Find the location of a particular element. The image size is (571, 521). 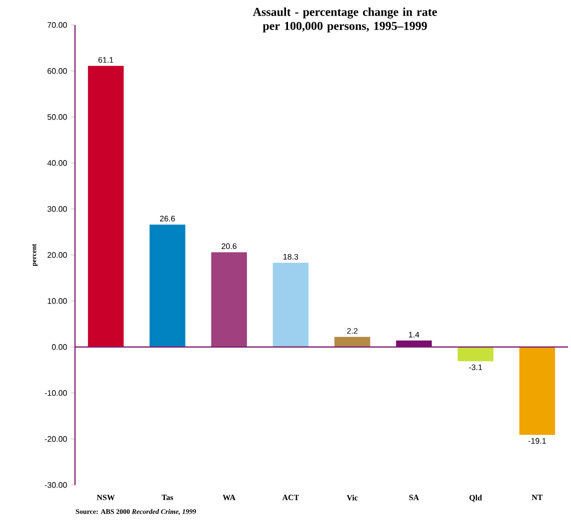

y-tick-label: -20.00 is located at coordinates (55, 439).